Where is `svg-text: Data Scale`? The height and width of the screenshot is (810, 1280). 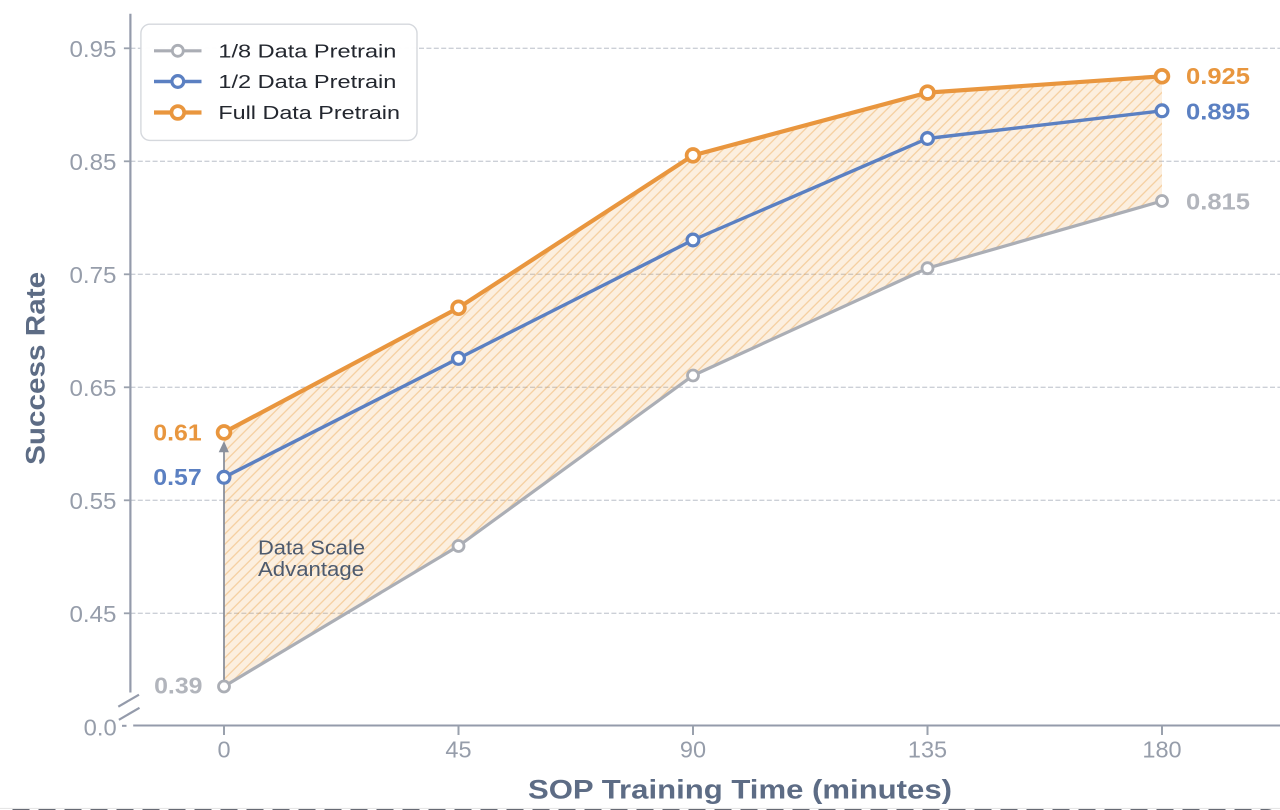
svg-text: Data Scale is located at coordinates (311, 549).